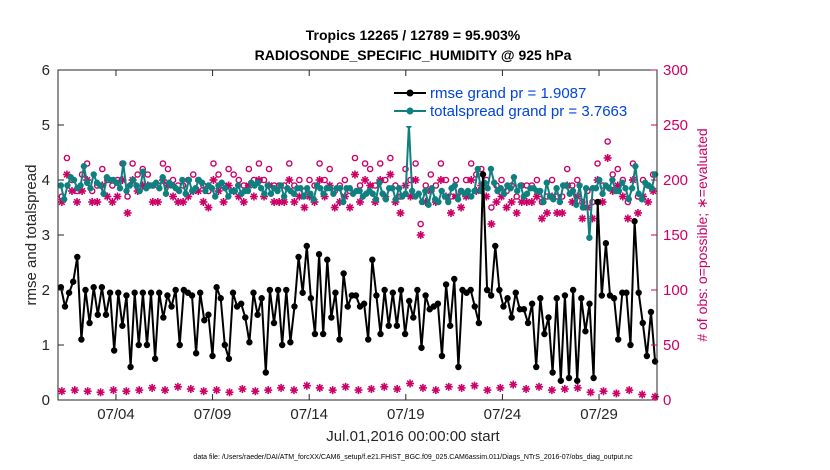 This screenshot has width=830, height=470. I want to click on y-right-tick-label: 150, so click(675, 235).